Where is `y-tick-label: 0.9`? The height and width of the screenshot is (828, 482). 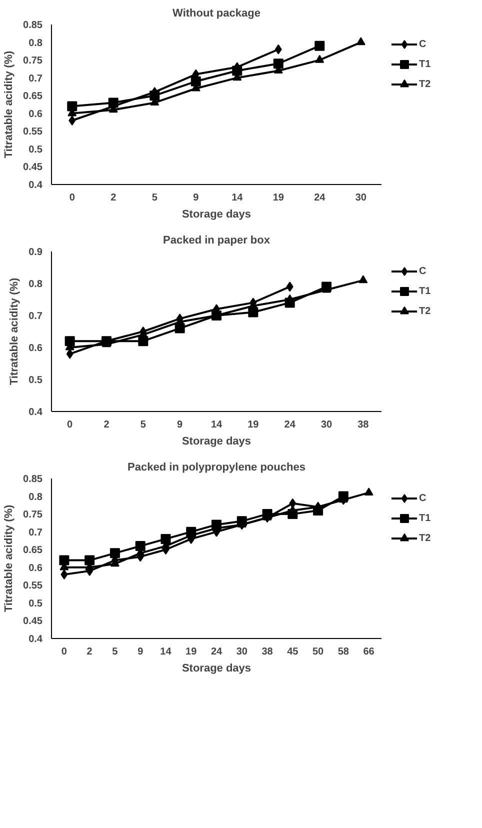
y-tick-label: 0.9 is located at coordinates (35, 252).